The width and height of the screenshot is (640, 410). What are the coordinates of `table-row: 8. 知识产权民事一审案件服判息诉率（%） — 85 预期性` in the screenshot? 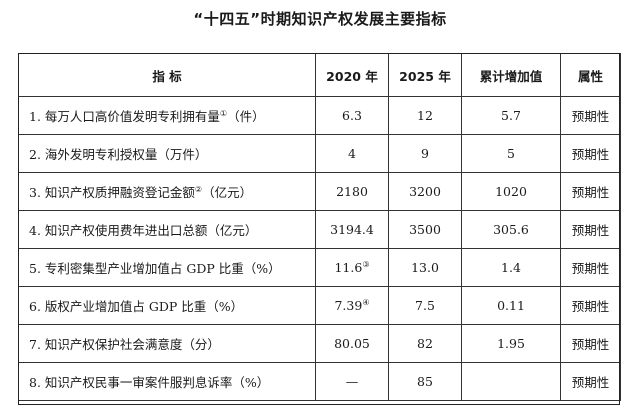 It's located at (319, 381).